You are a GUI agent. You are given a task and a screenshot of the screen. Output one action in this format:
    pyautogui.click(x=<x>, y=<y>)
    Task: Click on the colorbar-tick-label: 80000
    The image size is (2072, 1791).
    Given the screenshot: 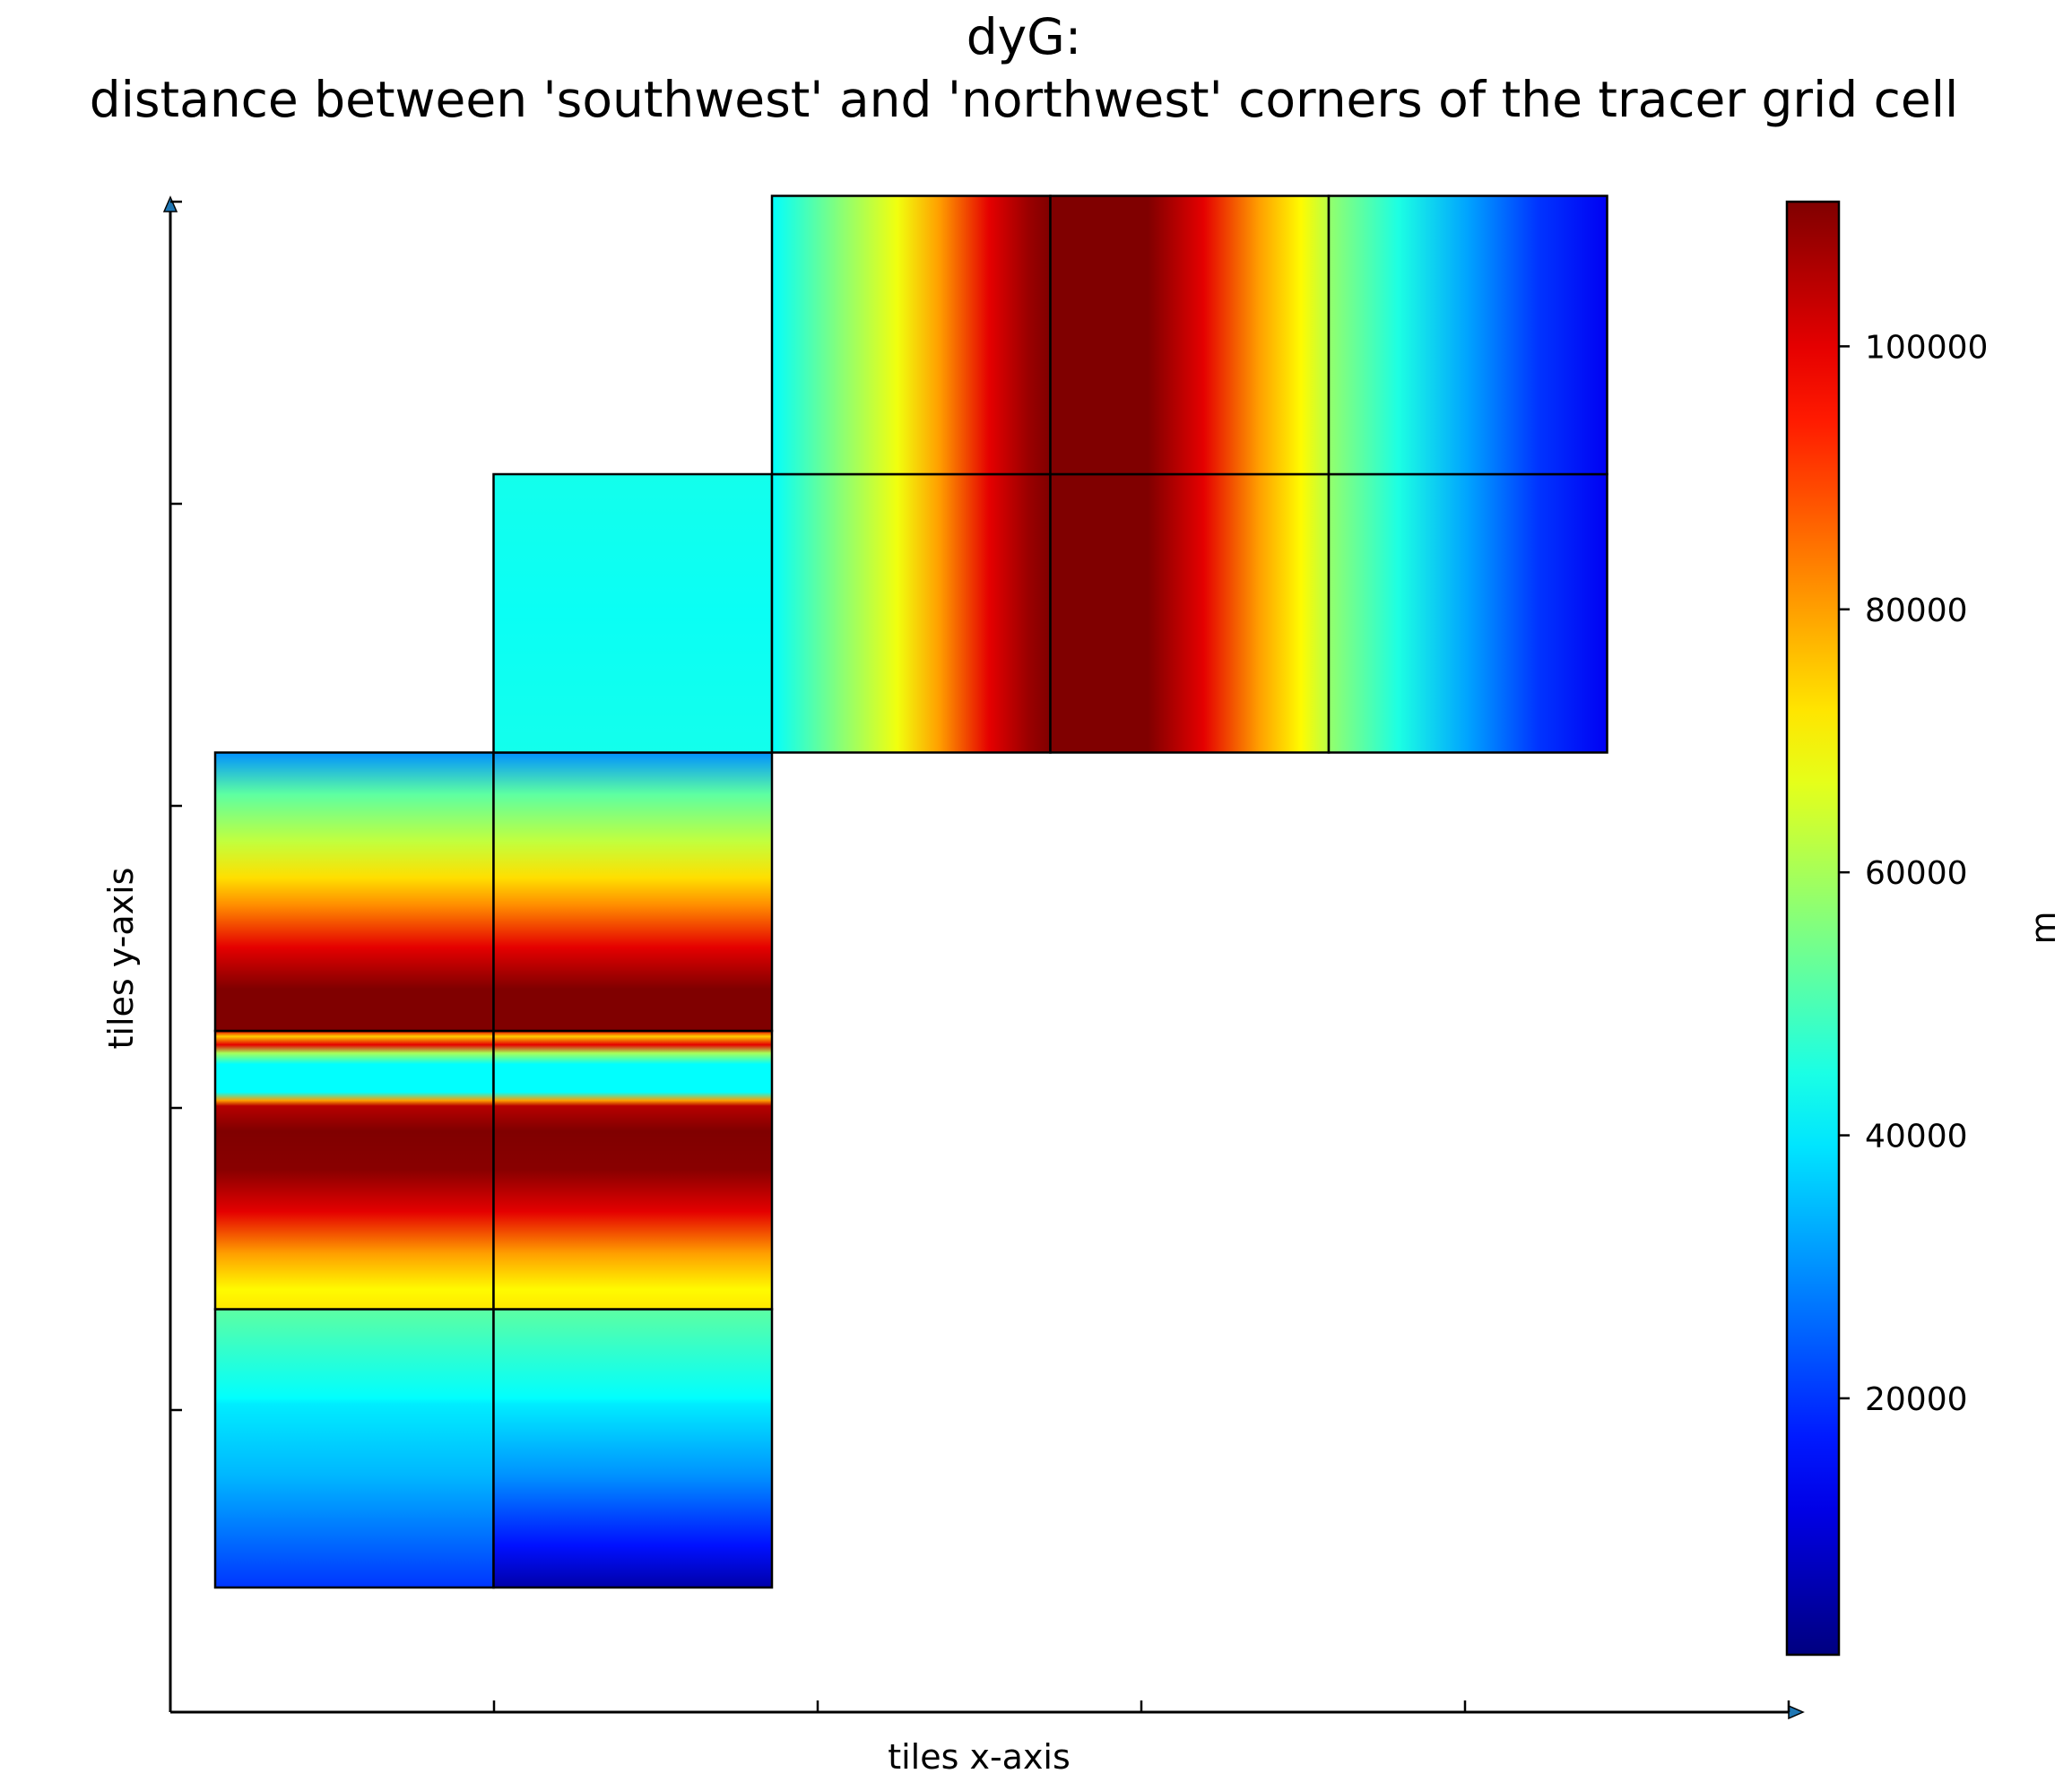 What is the action you would take?
    pyautogui.click(x=1916, y=611)
    